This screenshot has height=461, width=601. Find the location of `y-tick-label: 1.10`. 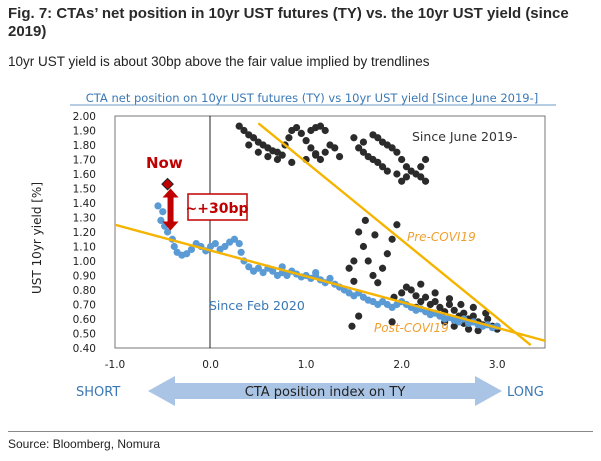

y-tick-label: 1.10 is located at coordinates (84, 248).